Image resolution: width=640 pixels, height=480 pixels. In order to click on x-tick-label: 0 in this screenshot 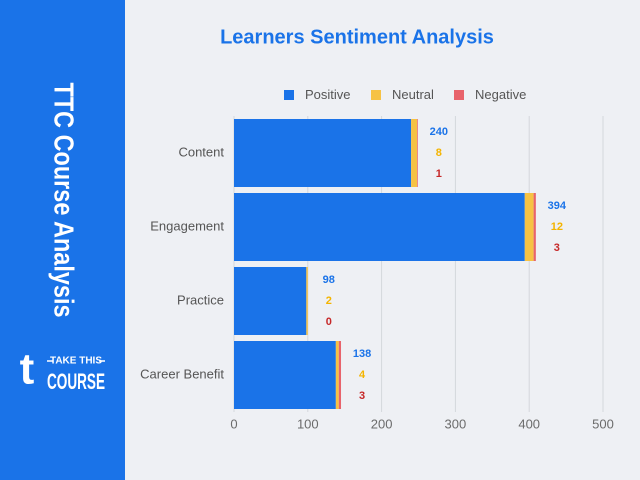, I will do `click(233, 423)`.